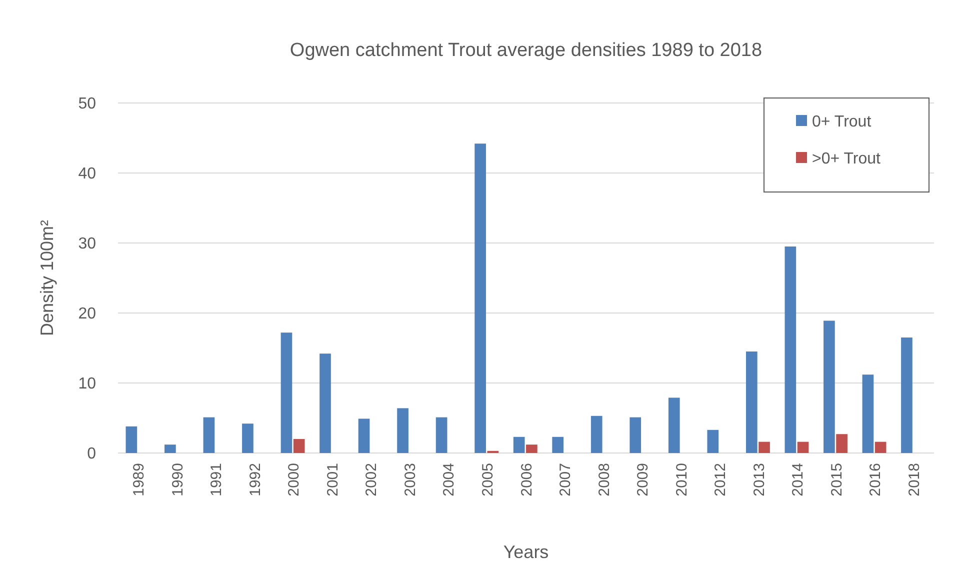 This screenshot has width=957, height=578. Describe the element at coordinates (294, 479) in the screenshot. I see `x-tick-label: 2000` at that location.